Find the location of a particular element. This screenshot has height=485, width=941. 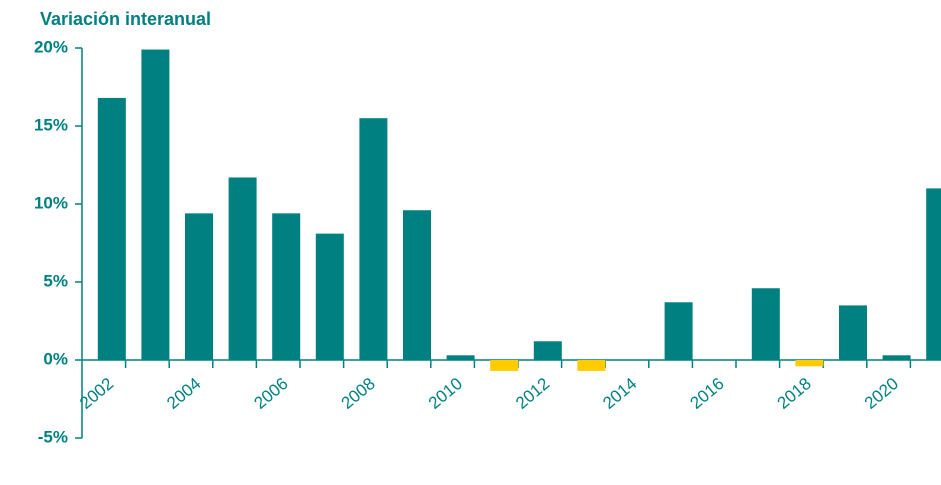

x-tick-label: 2020 is located at coordinates (881, 393).